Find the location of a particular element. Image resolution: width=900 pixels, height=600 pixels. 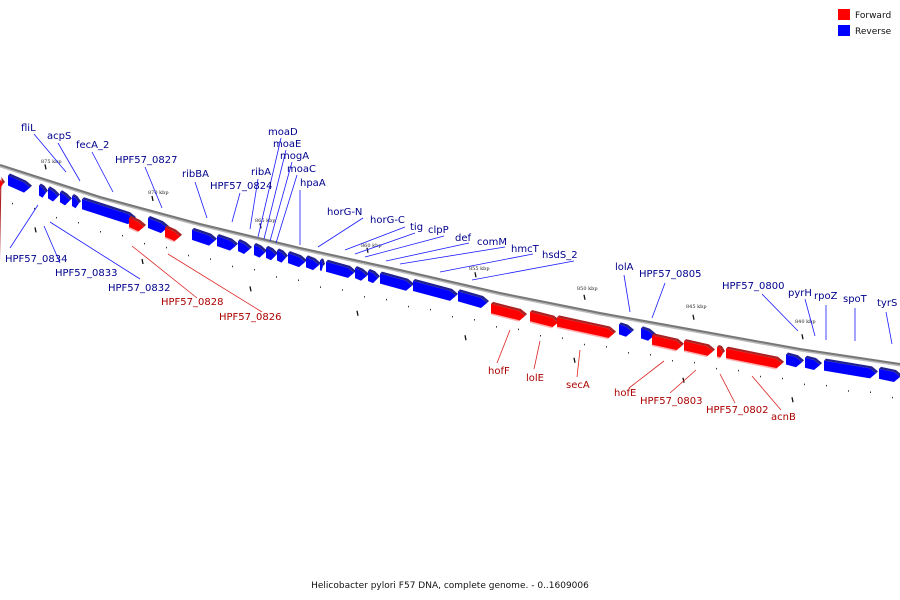

gene-label-HPF57_0828: HPF57_0828 is located at coordinates (192, 302).